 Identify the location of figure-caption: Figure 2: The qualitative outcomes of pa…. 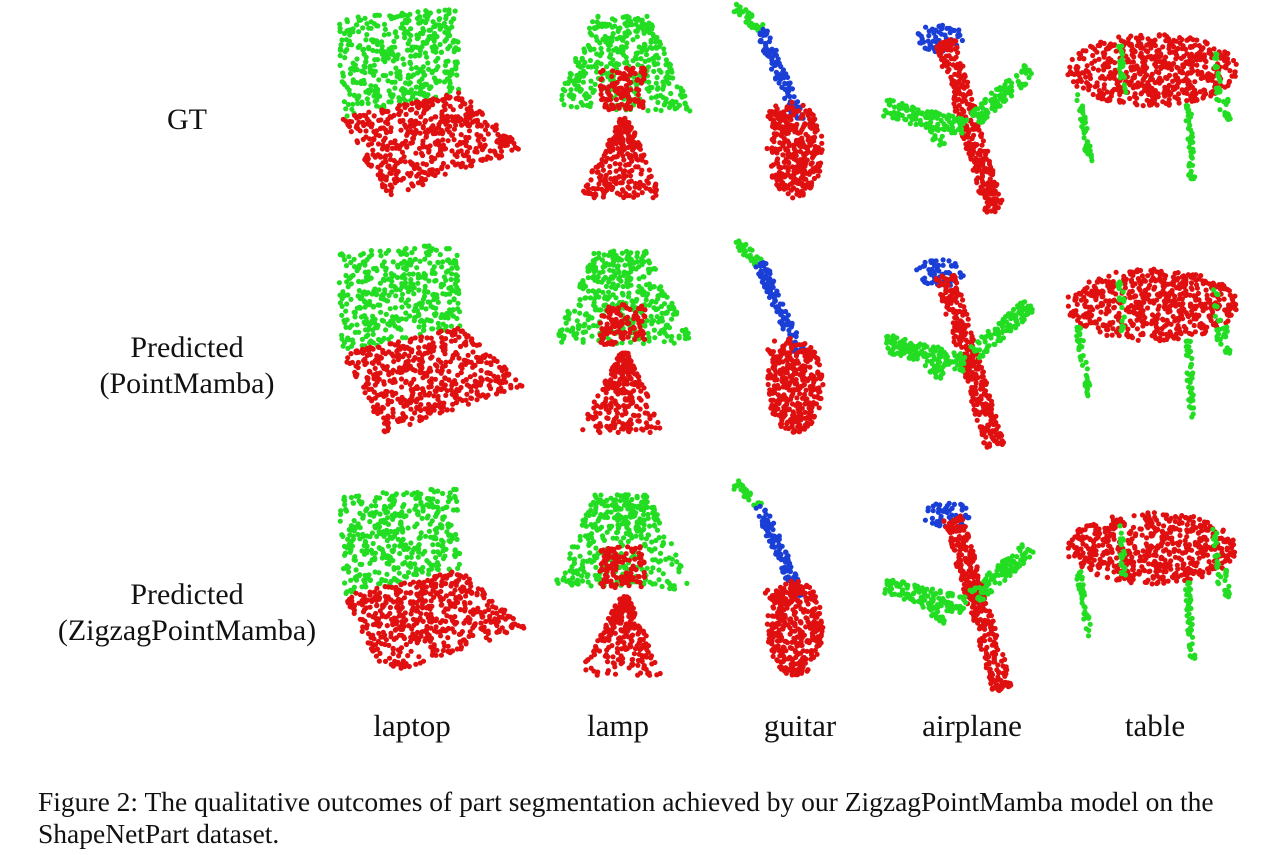
(626, 817).